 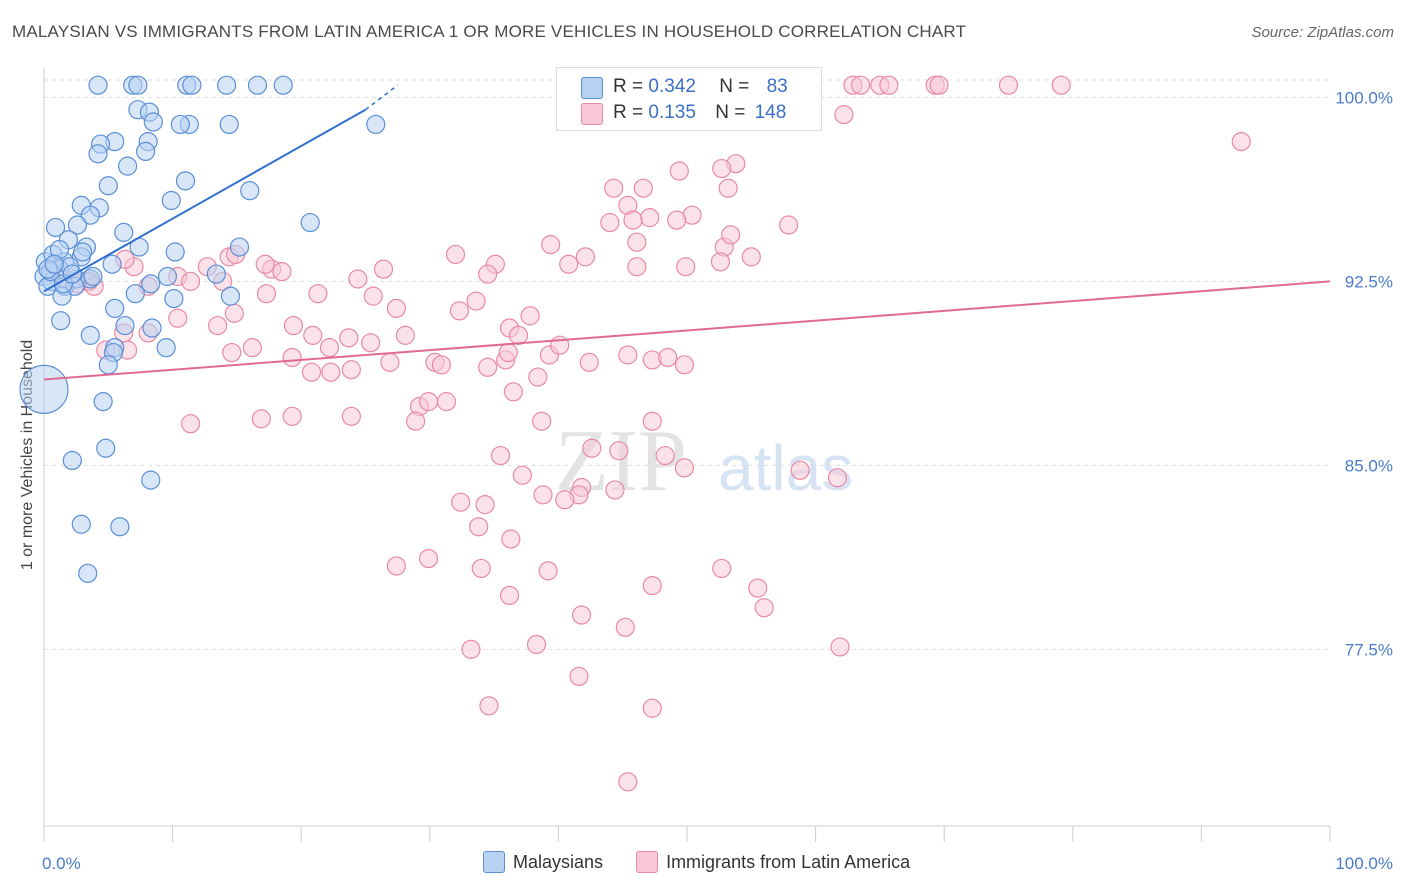 I want to click on source-label: Source: ZipAtlas.com, so click(x=1322, y=32).